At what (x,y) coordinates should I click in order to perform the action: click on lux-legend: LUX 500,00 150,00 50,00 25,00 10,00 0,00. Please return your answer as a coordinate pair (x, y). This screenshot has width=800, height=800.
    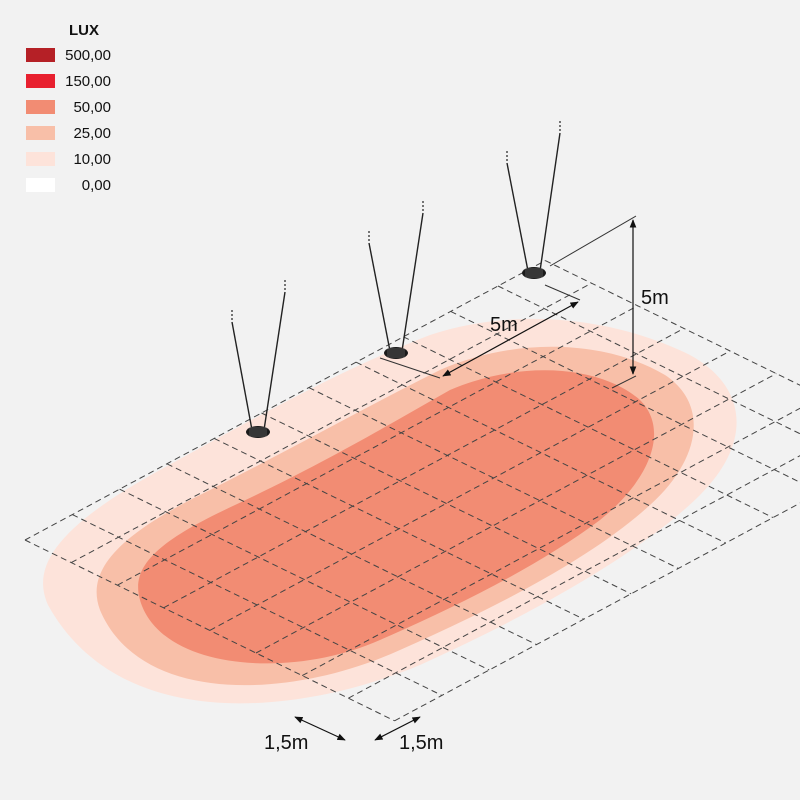
    Looking at the image, I should click on (86, 109).